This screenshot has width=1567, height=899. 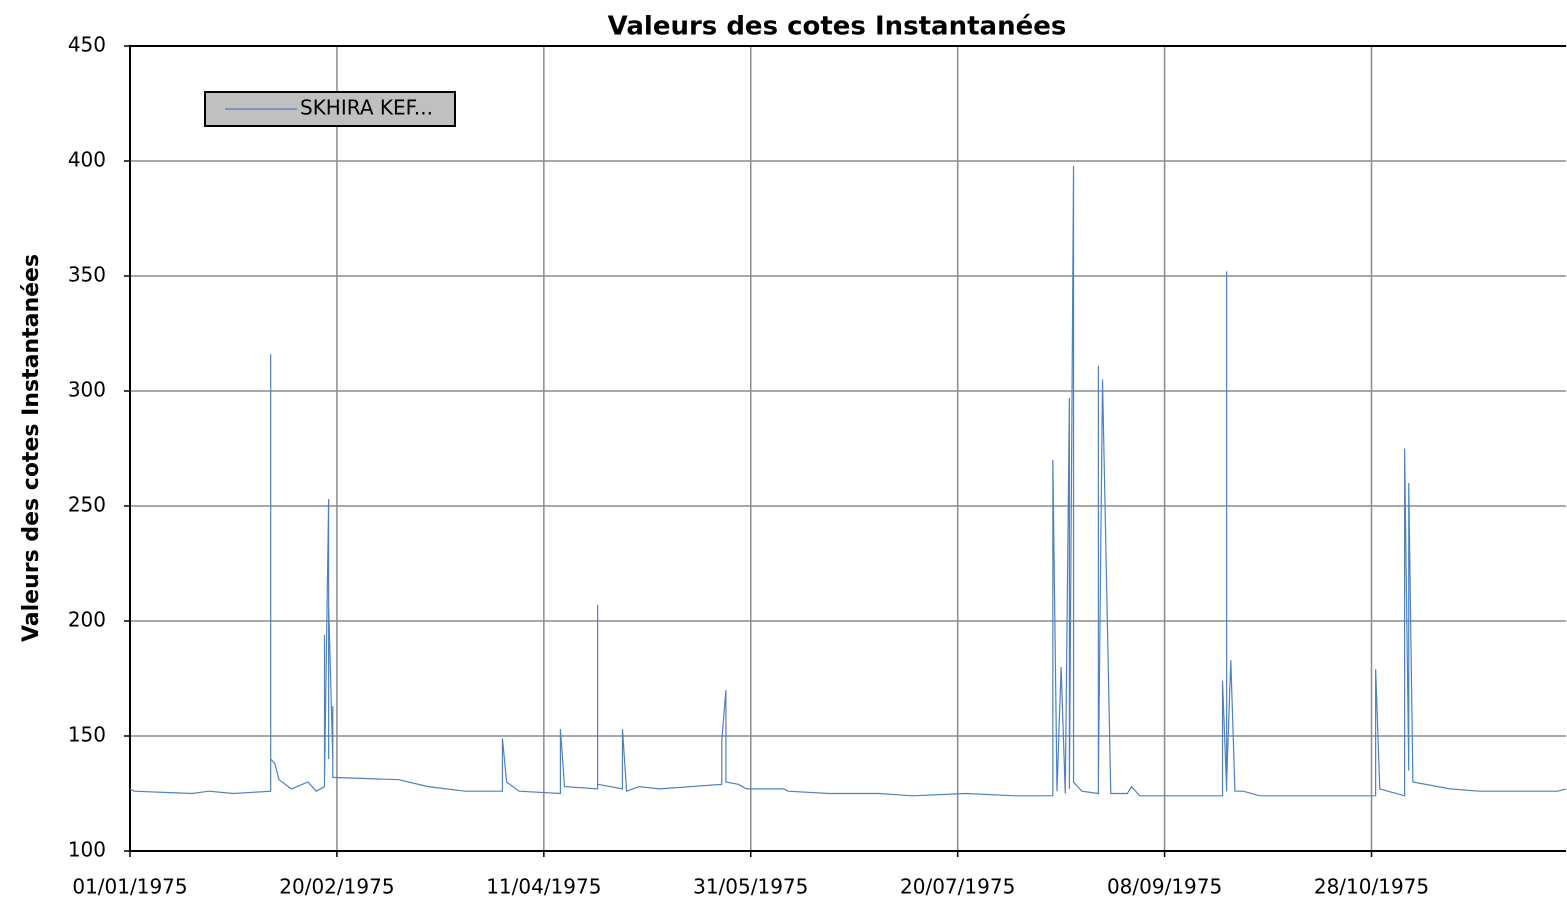 I want to click on y-tick-label: 100, so click(x=87, y=850).